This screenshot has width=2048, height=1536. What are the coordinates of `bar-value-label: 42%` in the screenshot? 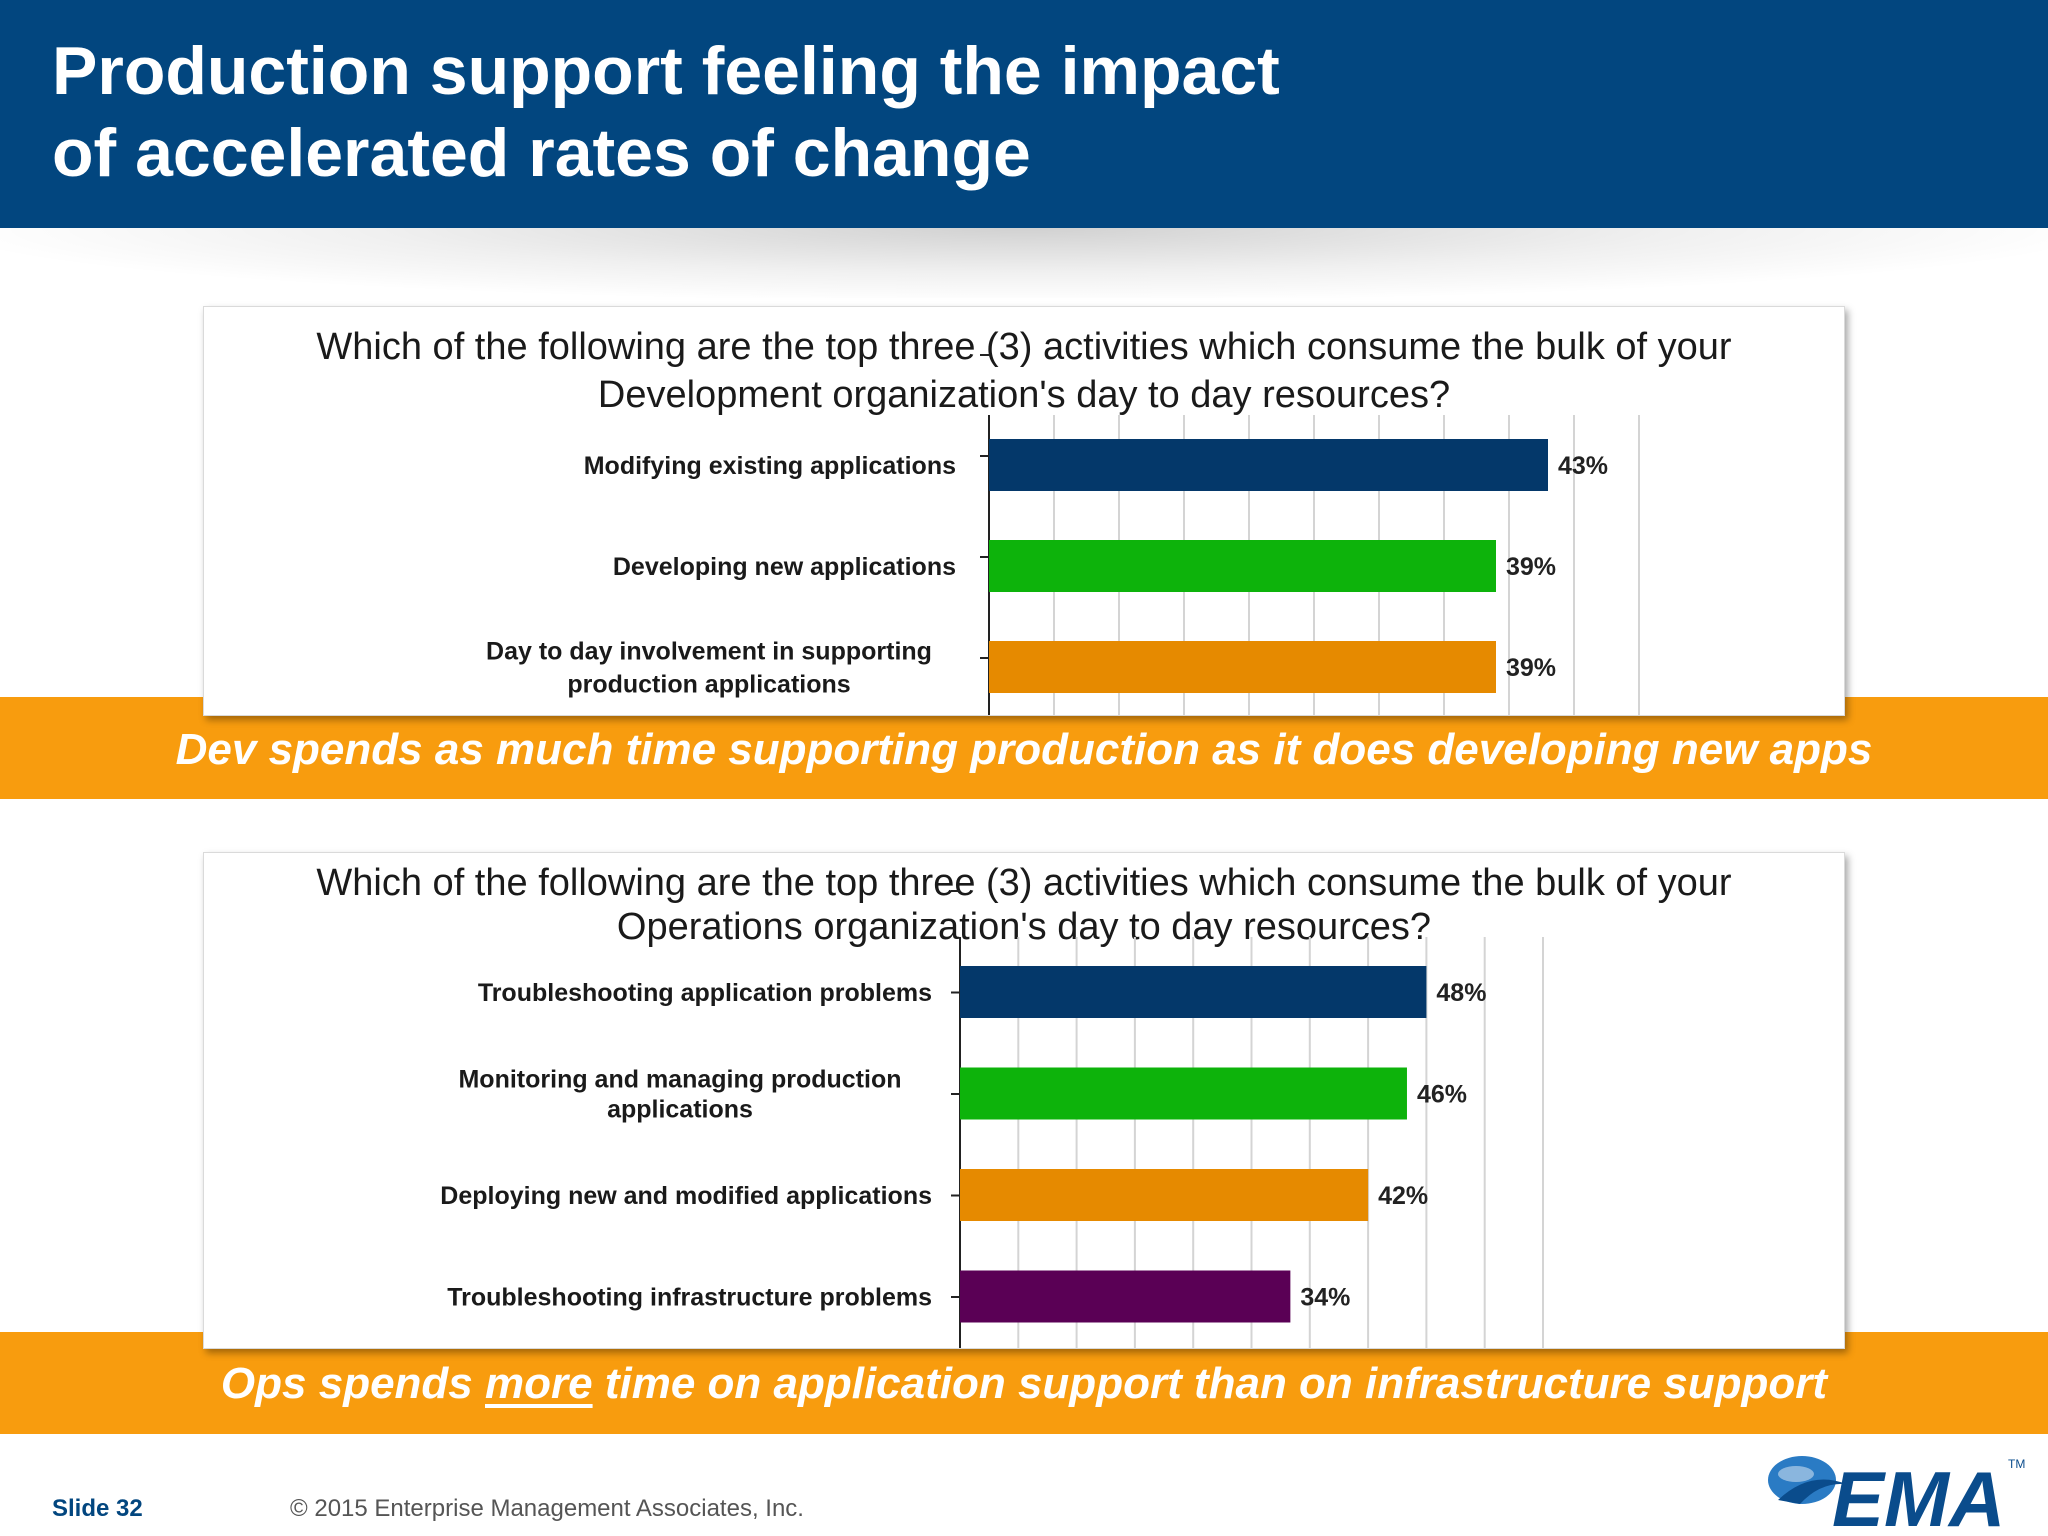 It's located at (1403, 1196).